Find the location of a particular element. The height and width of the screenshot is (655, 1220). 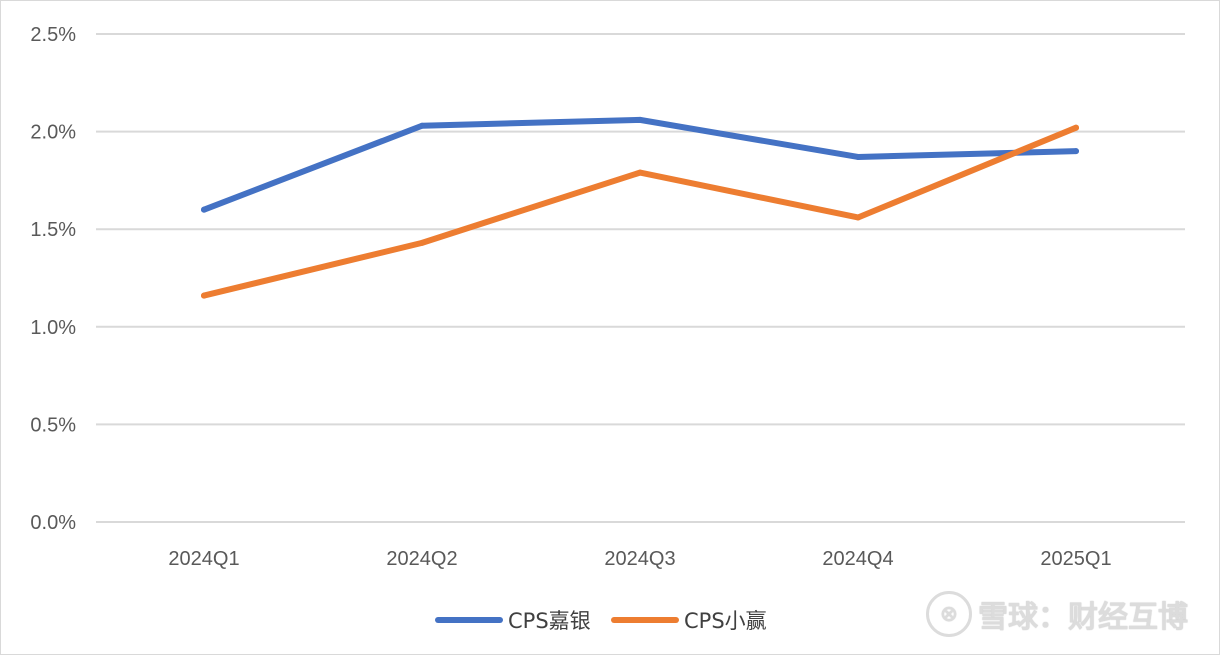

y-tick-label: 2.0% is located at coordinates (53, 133).